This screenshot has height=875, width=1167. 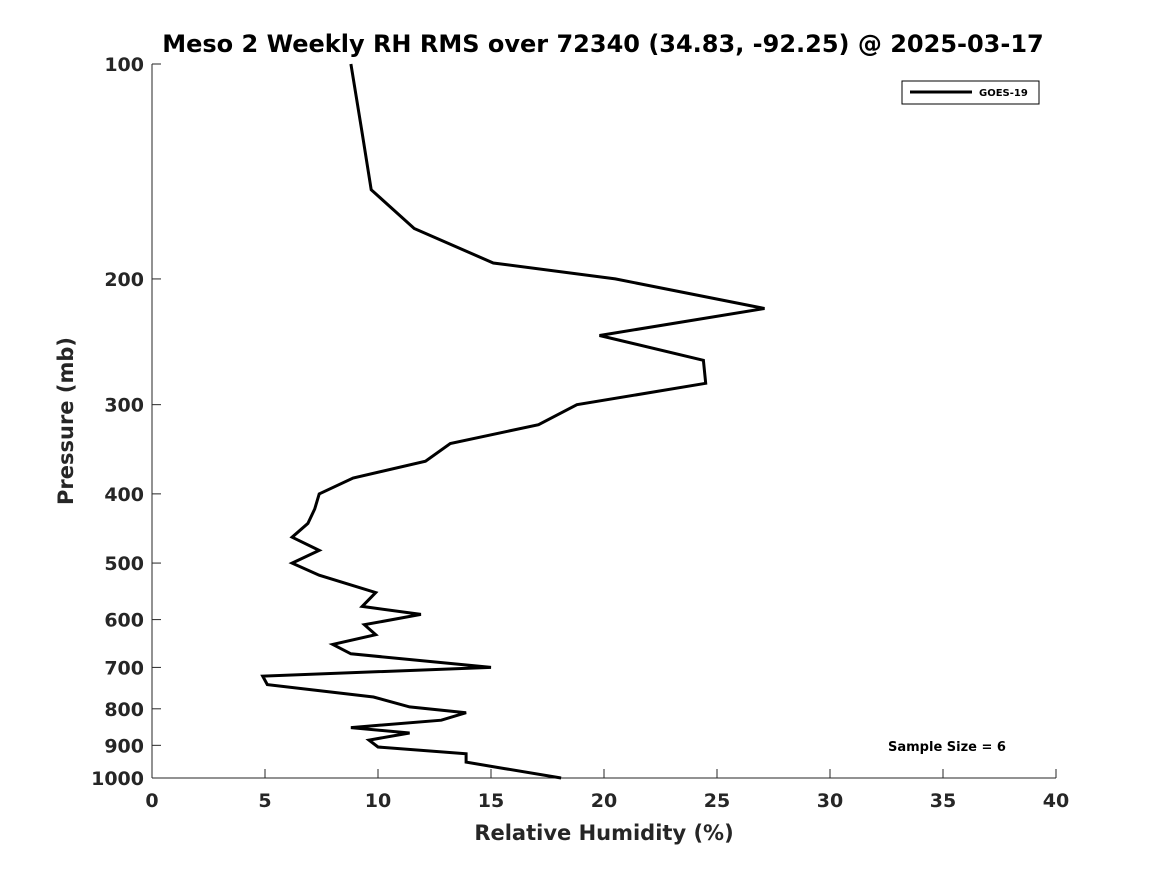 I want to click on legend-label-goes-19: GOES-19, so click(x=1003, y=93).